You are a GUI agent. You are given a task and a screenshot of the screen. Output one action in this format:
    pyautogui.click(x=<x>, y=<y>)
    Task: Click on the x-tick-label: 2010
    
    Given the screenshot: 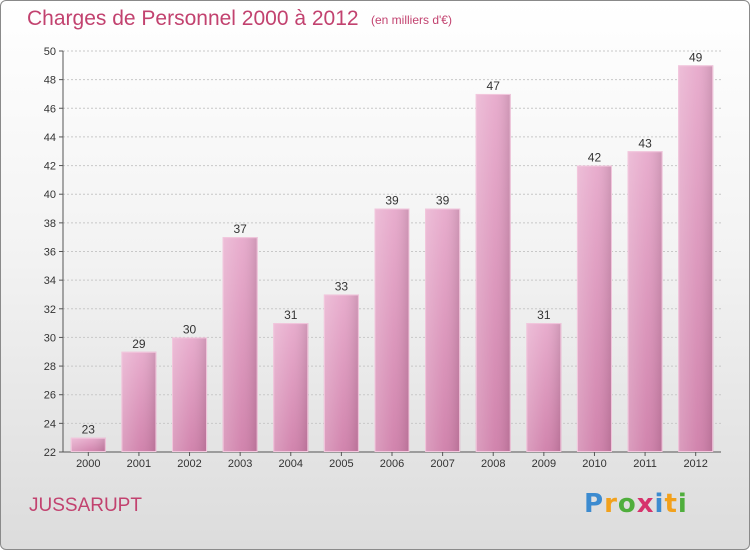 What is the action you would take?
    pyautogui.click(x=594, y=464)
    